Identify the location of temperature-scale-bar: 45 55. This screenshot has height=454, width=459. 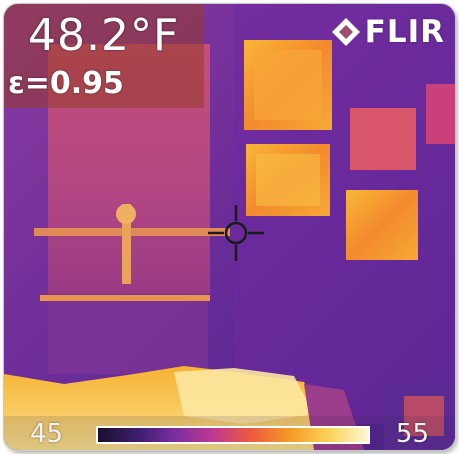
(229, 433).